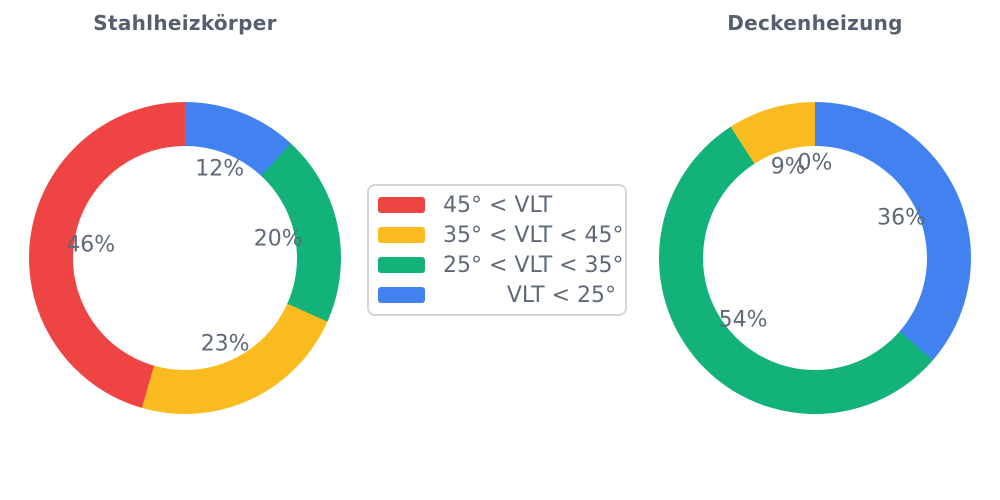  I want to click on percent-label: 36%, so click(901, 218).